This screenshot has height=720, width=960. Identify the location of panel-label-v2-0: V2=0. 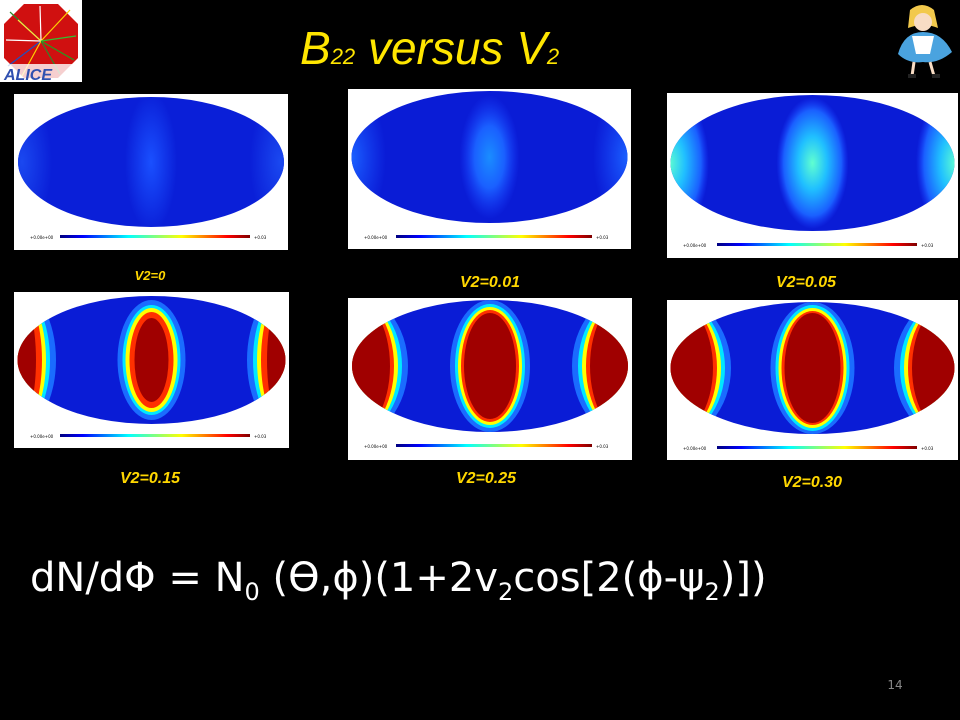
(150, 275).